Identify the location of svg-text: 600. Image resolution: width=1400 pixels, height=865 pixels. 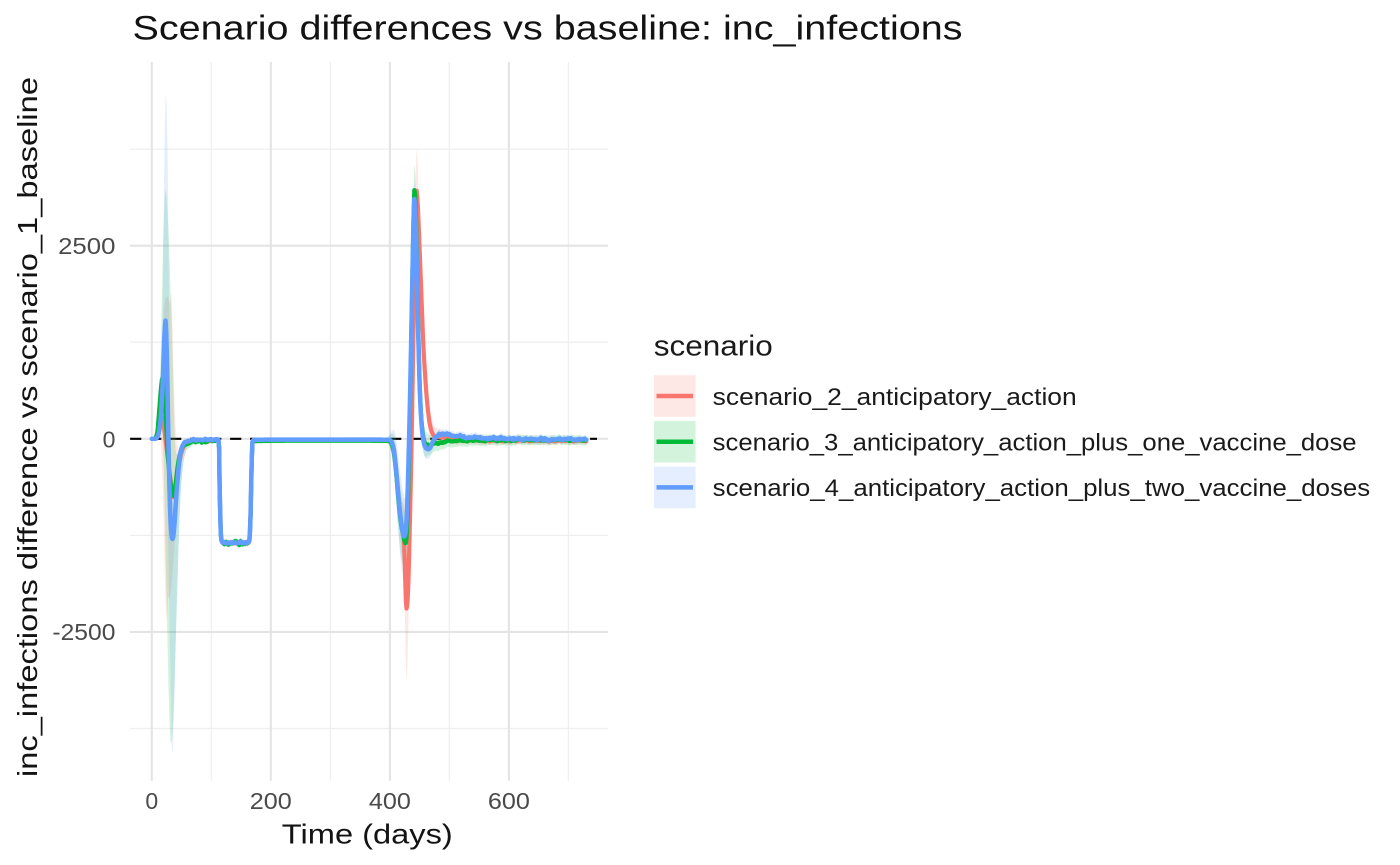
(509, 801).